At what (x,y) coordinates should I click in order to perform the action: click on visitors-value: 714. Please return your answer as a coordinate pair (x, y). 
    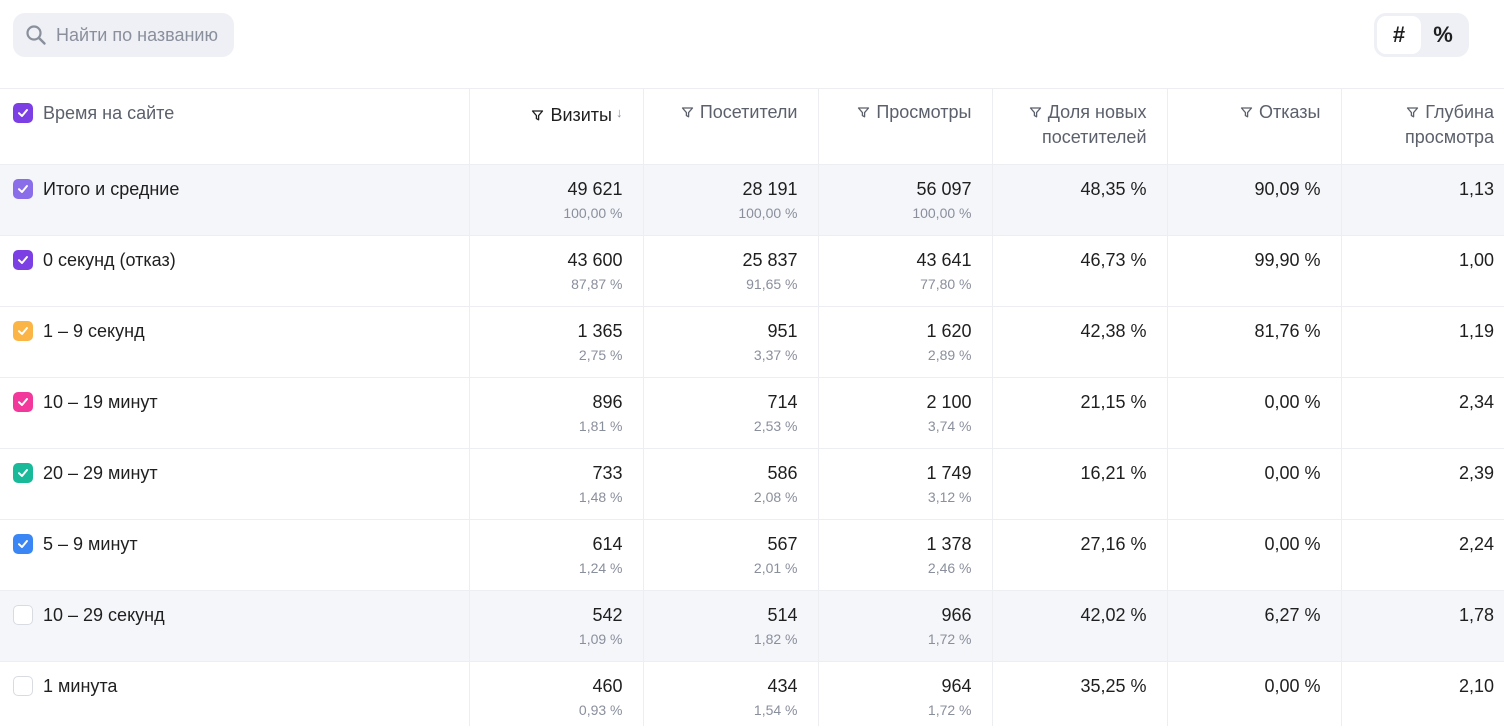
    Looking at the image, I should click on (782, 402).